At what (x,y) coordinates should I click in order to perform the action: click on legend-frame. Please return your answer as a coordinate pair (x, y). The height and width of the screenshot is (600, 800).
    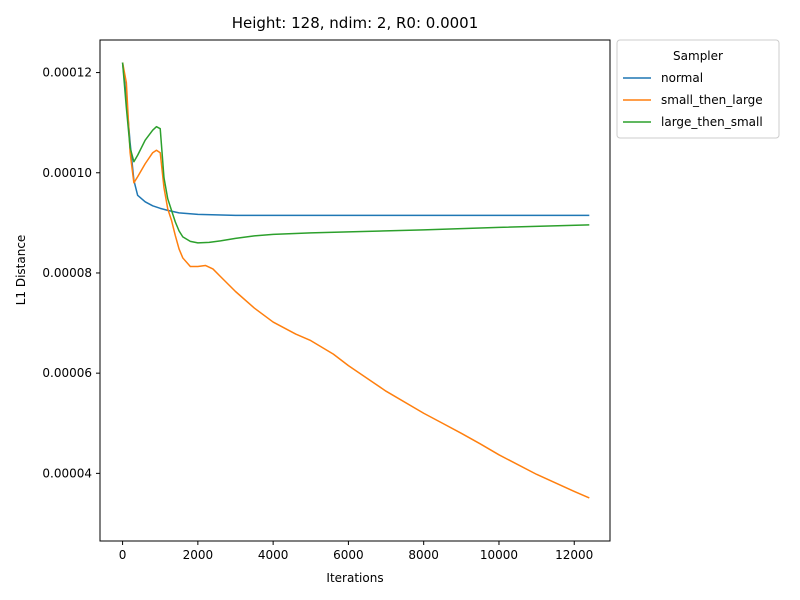
    Looking at the image, I should click on (698, 89).